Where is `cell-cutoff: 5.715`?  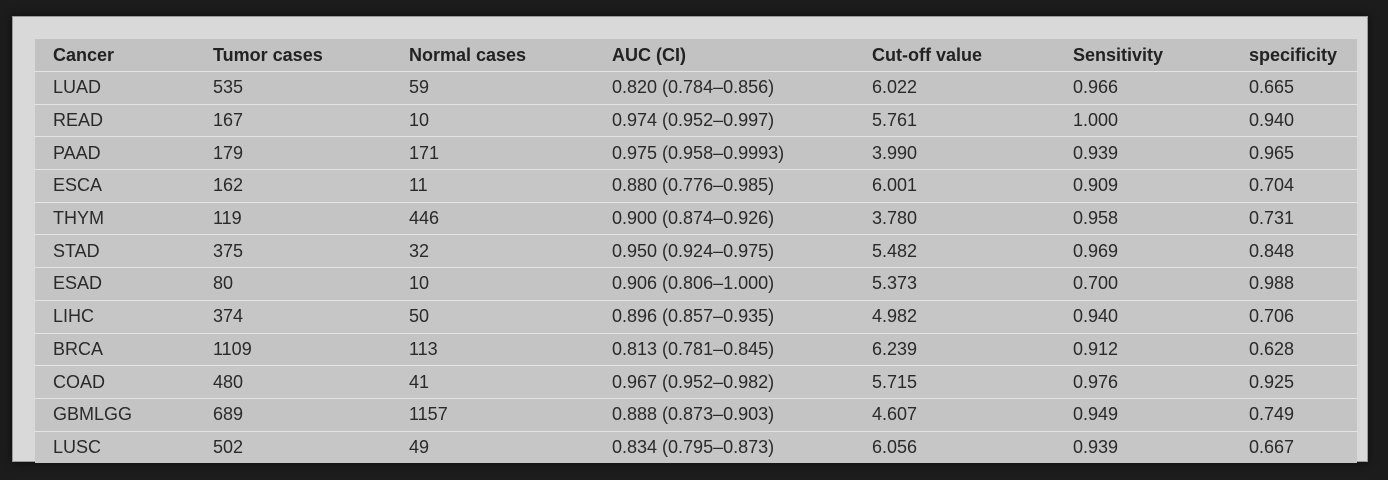
cell-cutoff: 5.715 is located at coordinates (954, 382).